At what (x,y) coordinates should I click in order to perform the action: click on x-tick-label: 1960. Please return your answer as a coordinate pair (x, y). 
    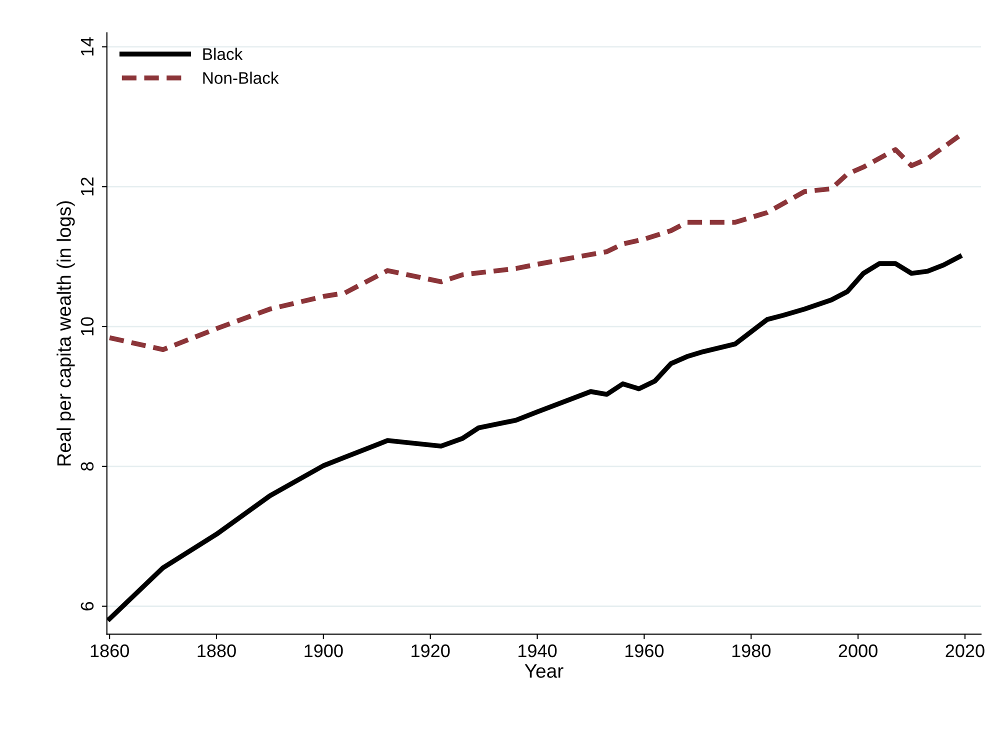
    Looking at the image, I should click on (644, 651).